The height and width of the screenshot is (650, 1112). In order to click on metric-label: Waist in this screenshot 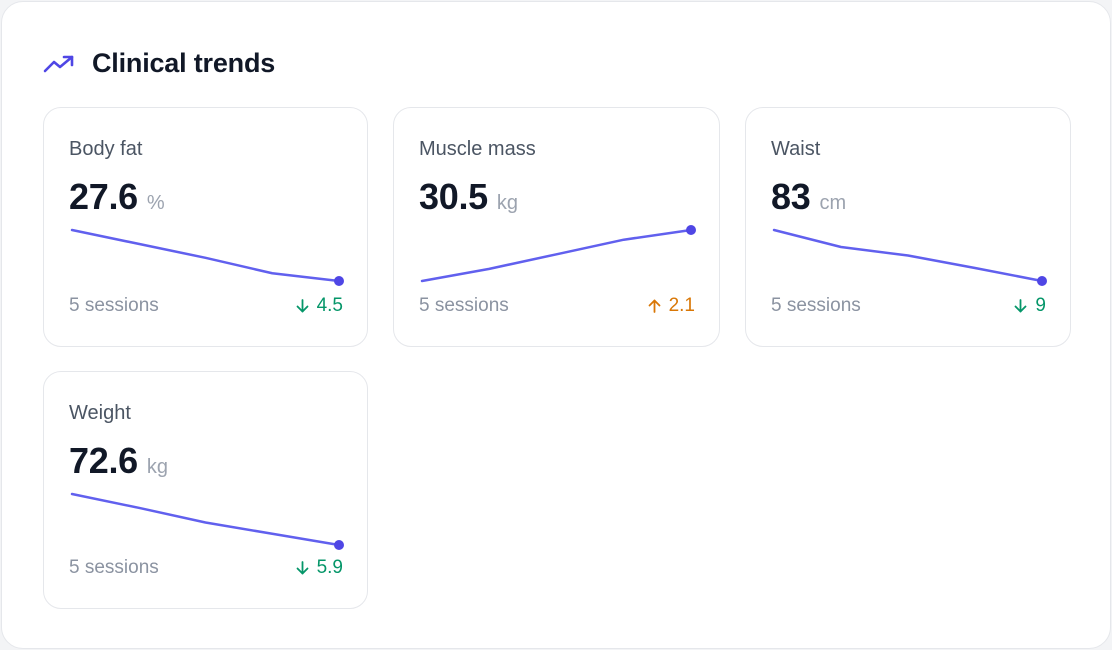, I will do `click(796, 149)`.